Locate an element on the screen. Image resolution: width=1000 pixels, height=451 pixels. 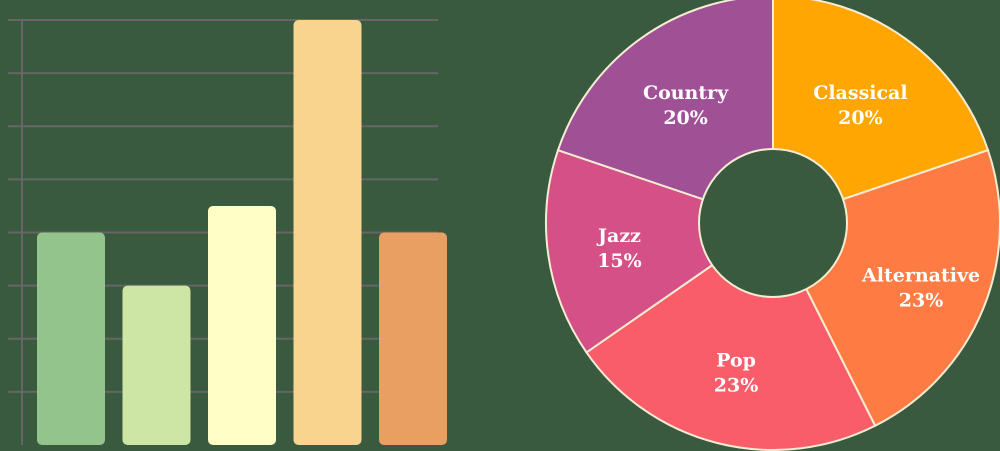
slice-value-label: 15% is located at coordinates (619, 261).